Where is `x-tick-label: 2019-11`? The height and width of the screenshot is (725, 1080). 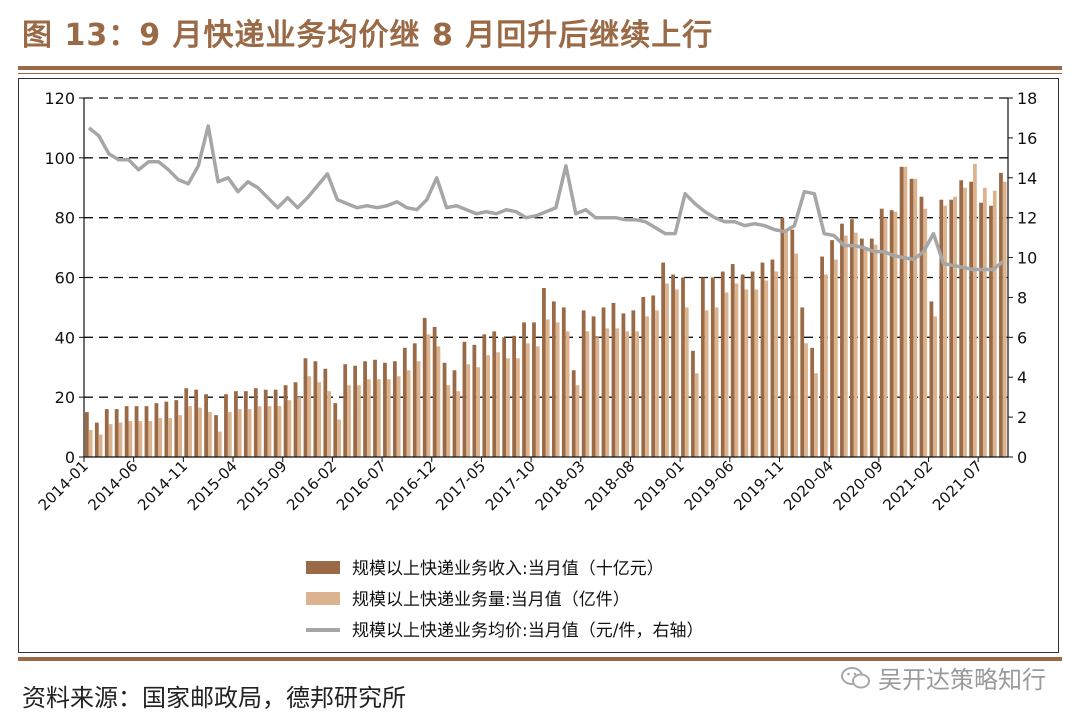 x-tick-label: 2019-11 is located at coordinates (758, 485).